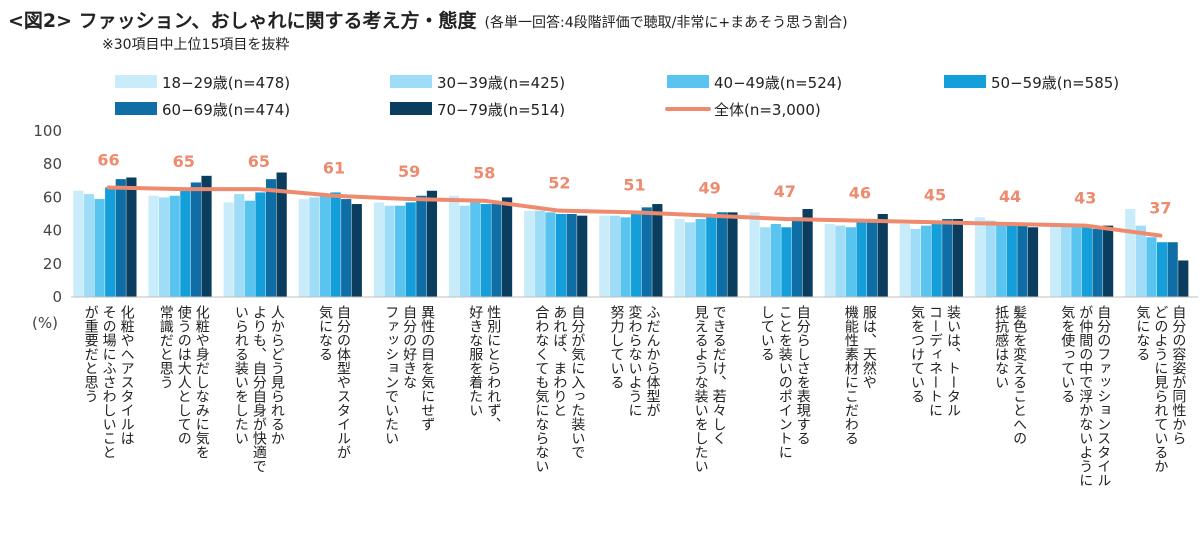 This screenshot has width=1200, height=549. What do you see at coordinates (391, 375) in the screenshot?
I see `x-category-label-line: ファッションでいたい` at bounding box center [391, 375].